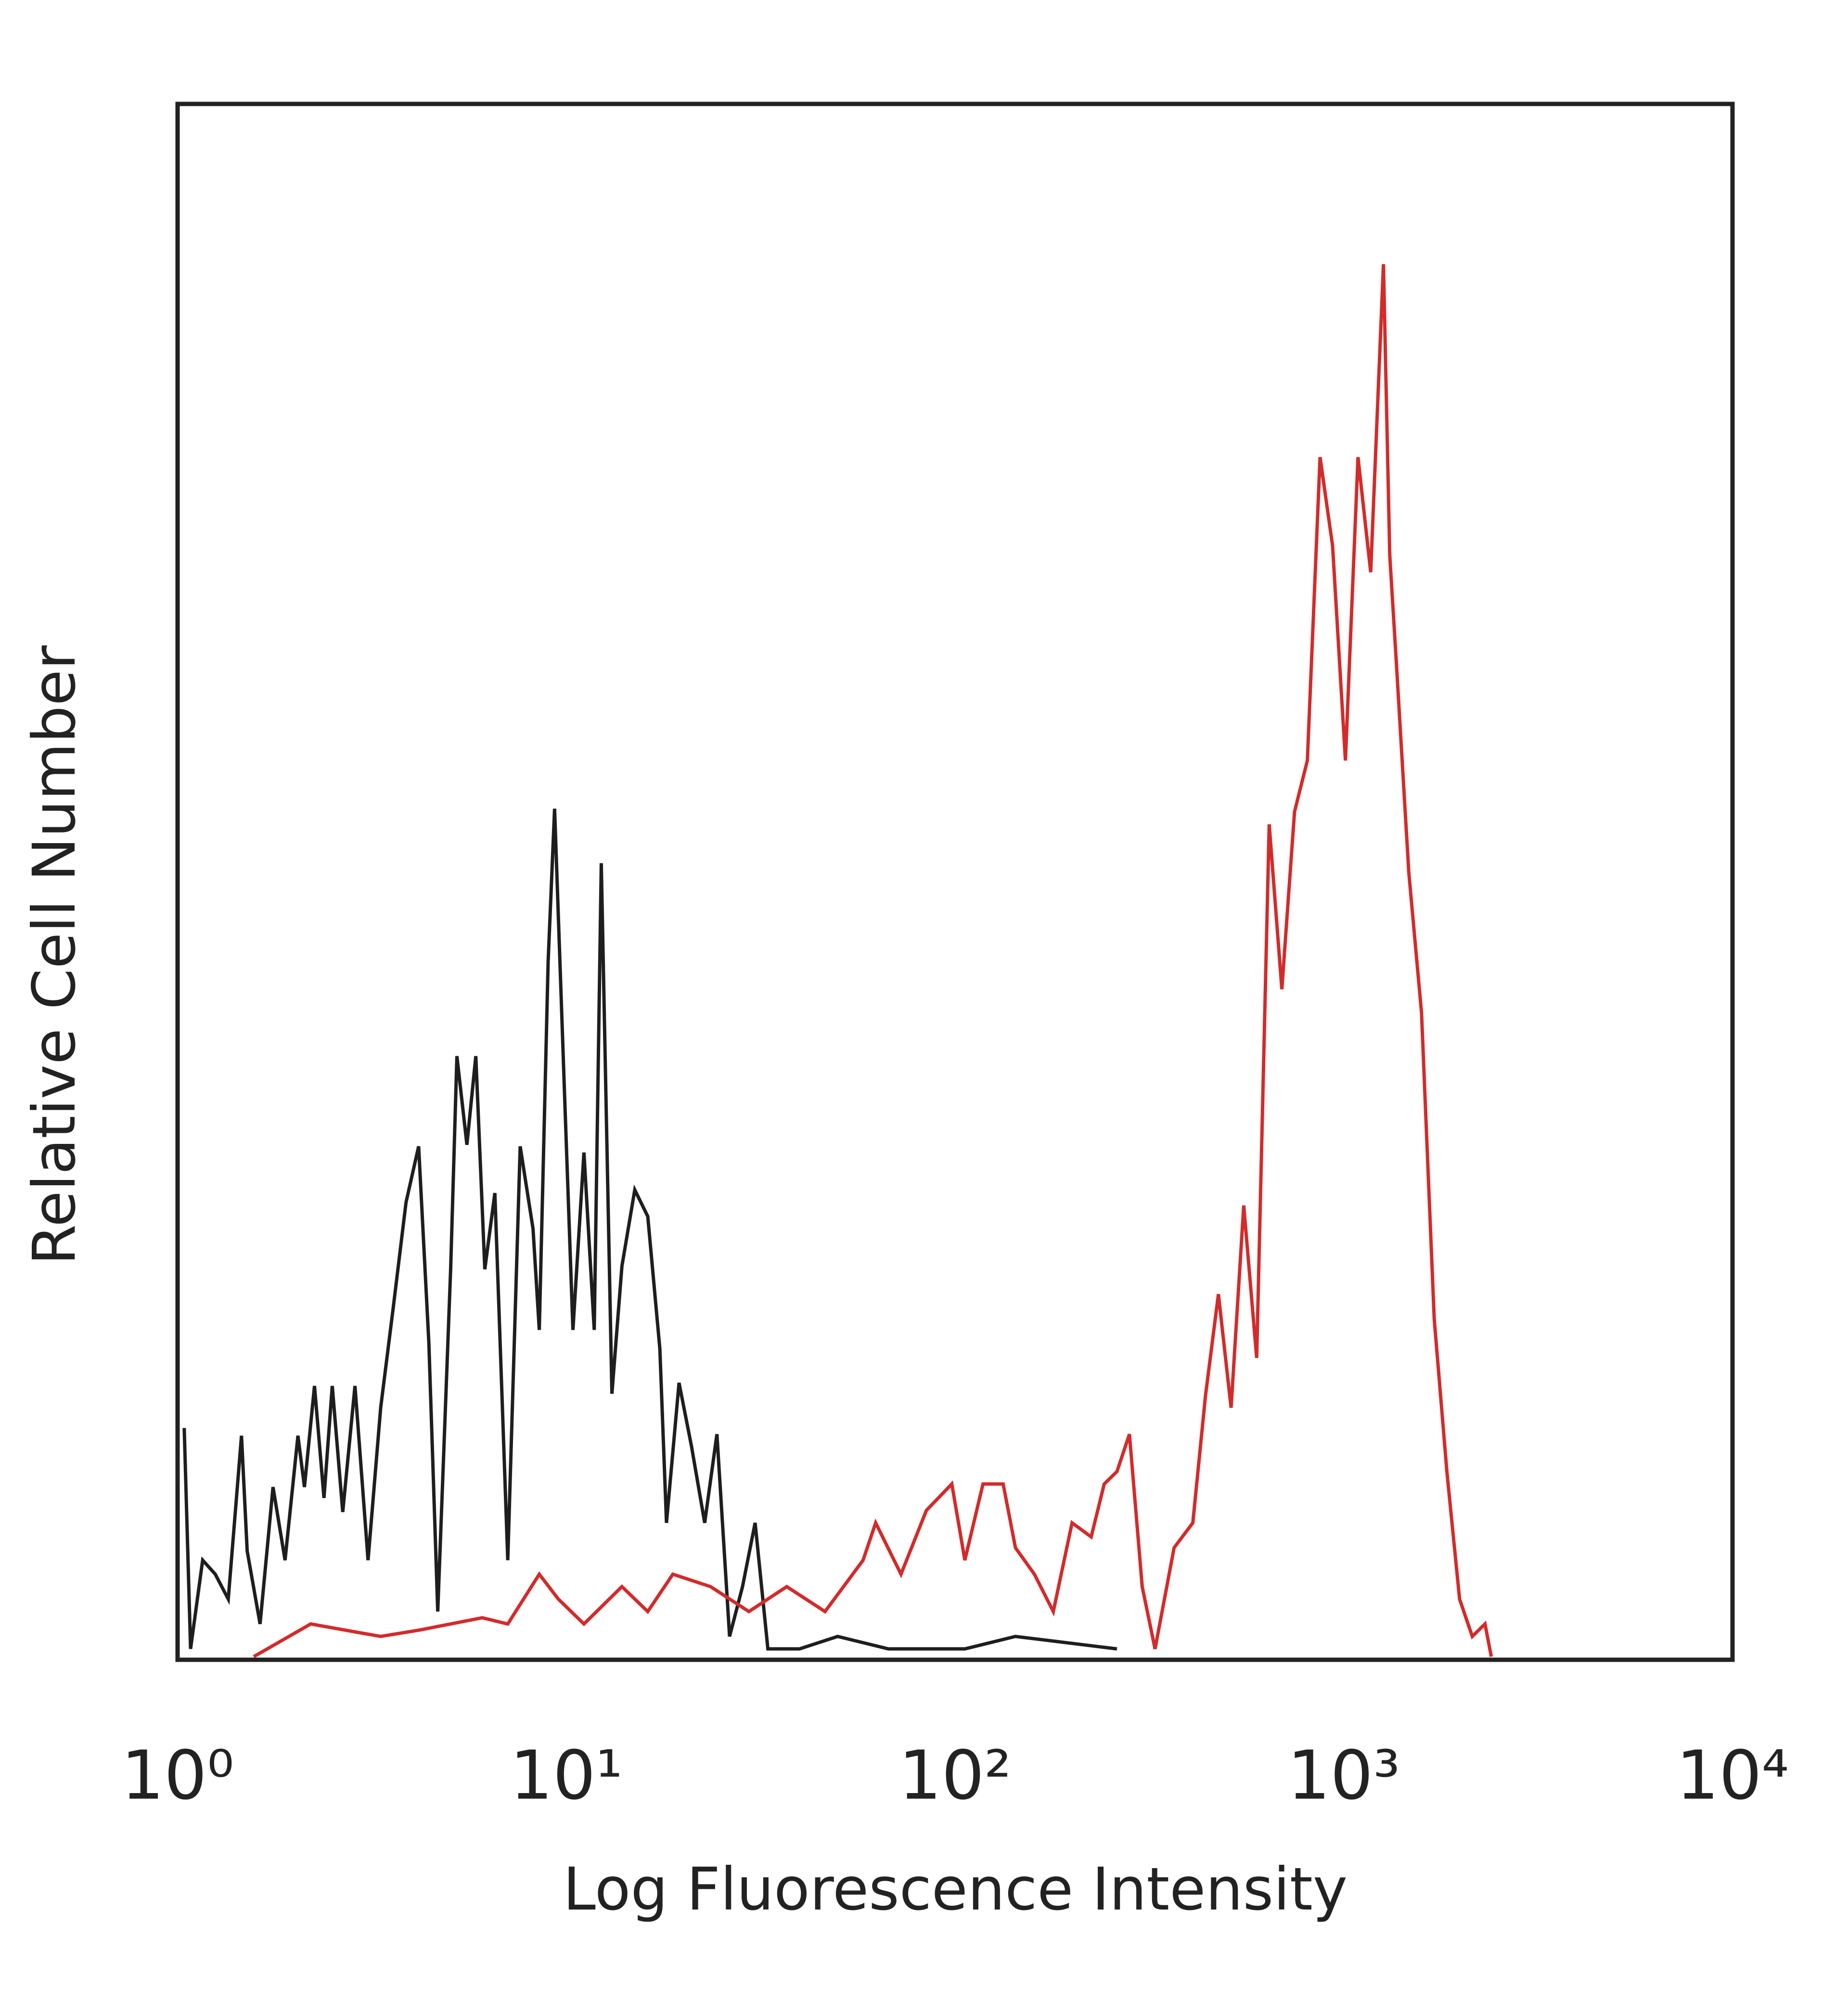  Describe the element at coordinates (1732, 1776) in the screenshot. I see `x-tick-label: 10⁴` at that location.